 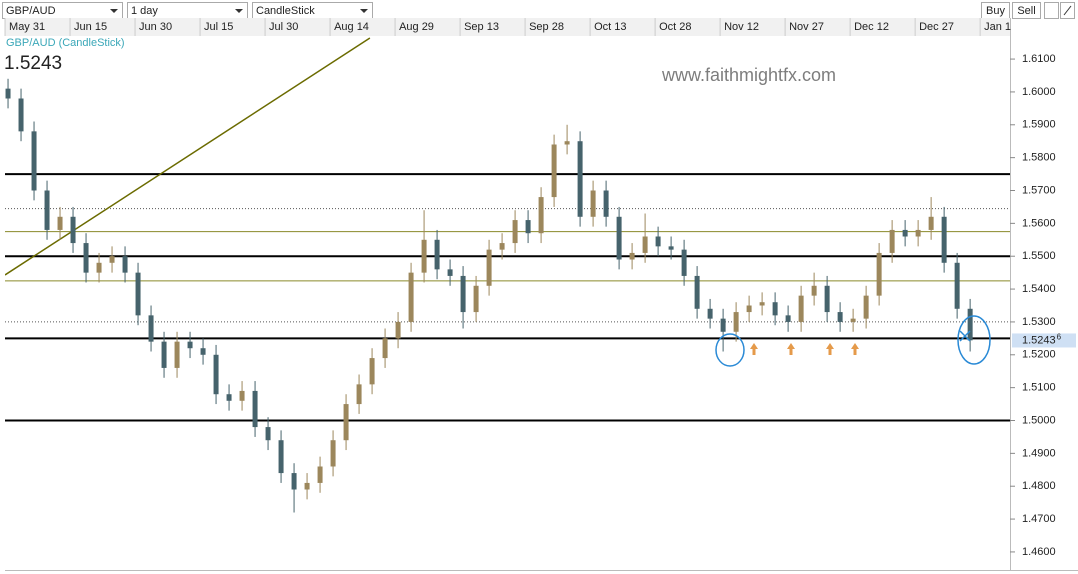 What do you see at coordinates (1059, 337) in the screenshot?
I see `price-tag-sup: 6` at bounding box center [1059, 337].